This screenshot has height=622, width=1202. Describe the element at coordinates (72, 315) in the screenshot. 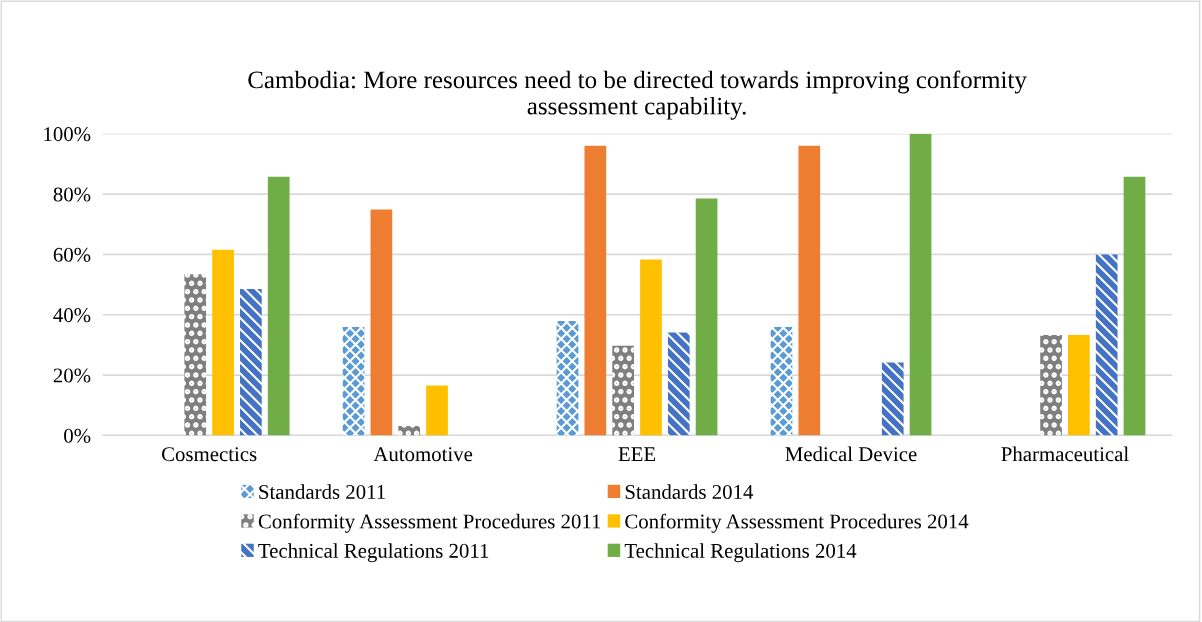

I see `y-tick-label: 40%` at that location.